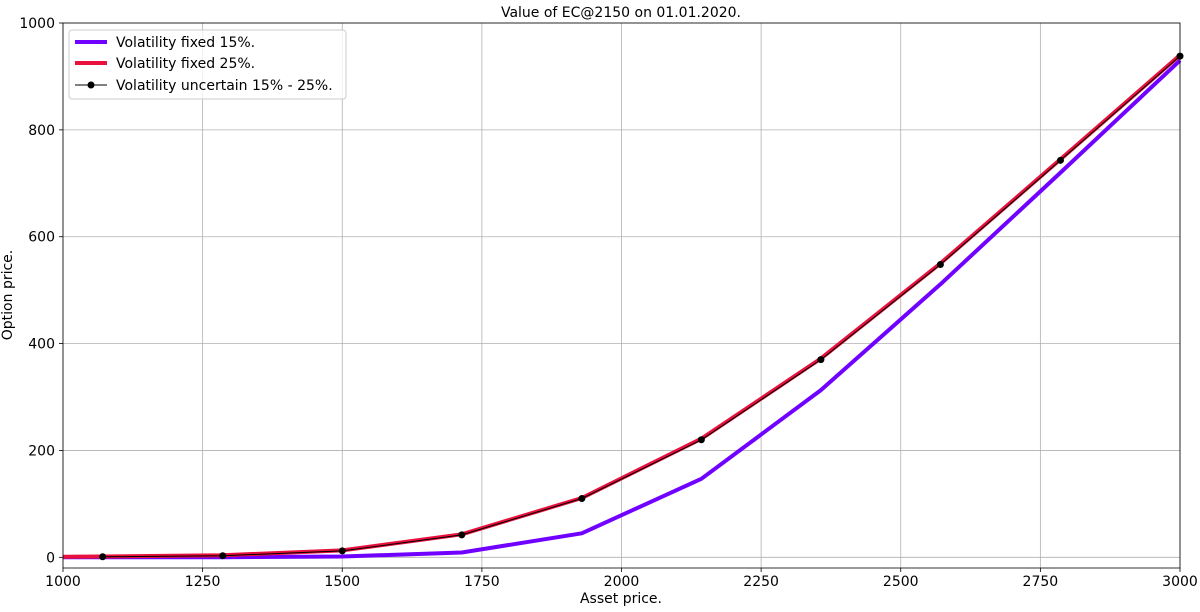 The width and height of the screenshot is (1200, 612). Describe the element at coordinates (761, 582) in the screenshot. I see `x-tick-label: 2250` at that location.